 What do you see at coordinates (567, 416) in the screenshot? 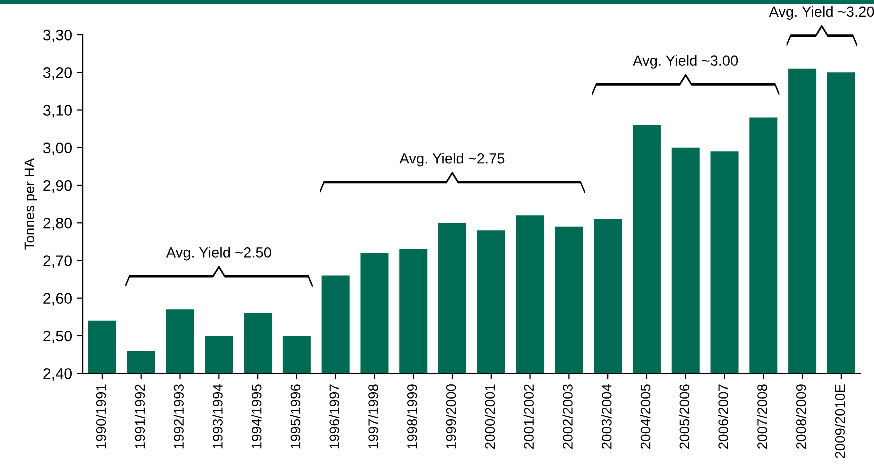
I see `x-tick-label: 2002/2003` at bounding box center [567, 416].